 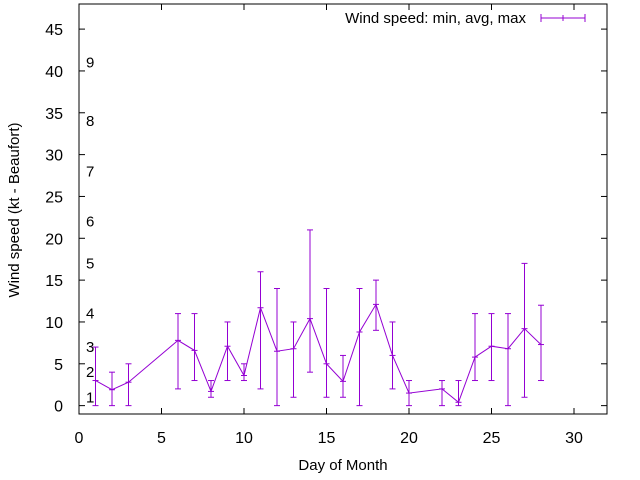 What do you see at coordinates (435, 18) in the screenshot?
I see `legend-label: Wind speed: min, avg, max` at bounding box center [435, 18].